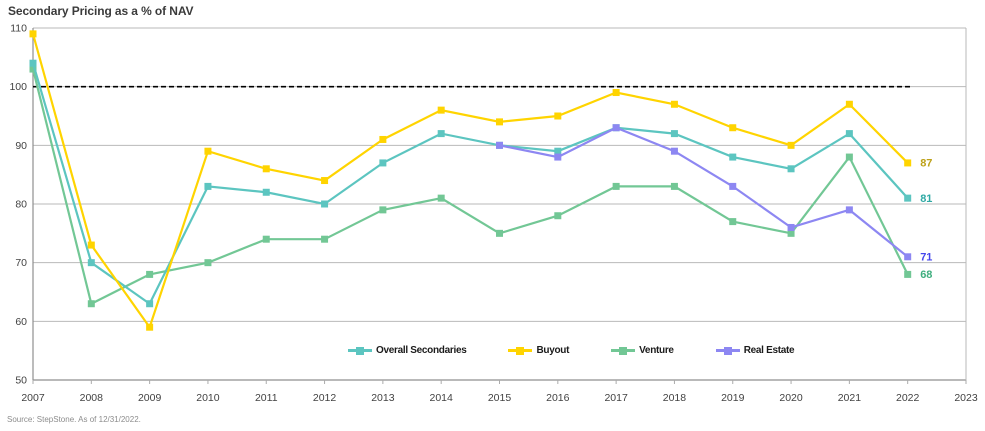 This screenshot has width=985, height=431. I want to click on legend-label: Real Estate, so click(769, 350).